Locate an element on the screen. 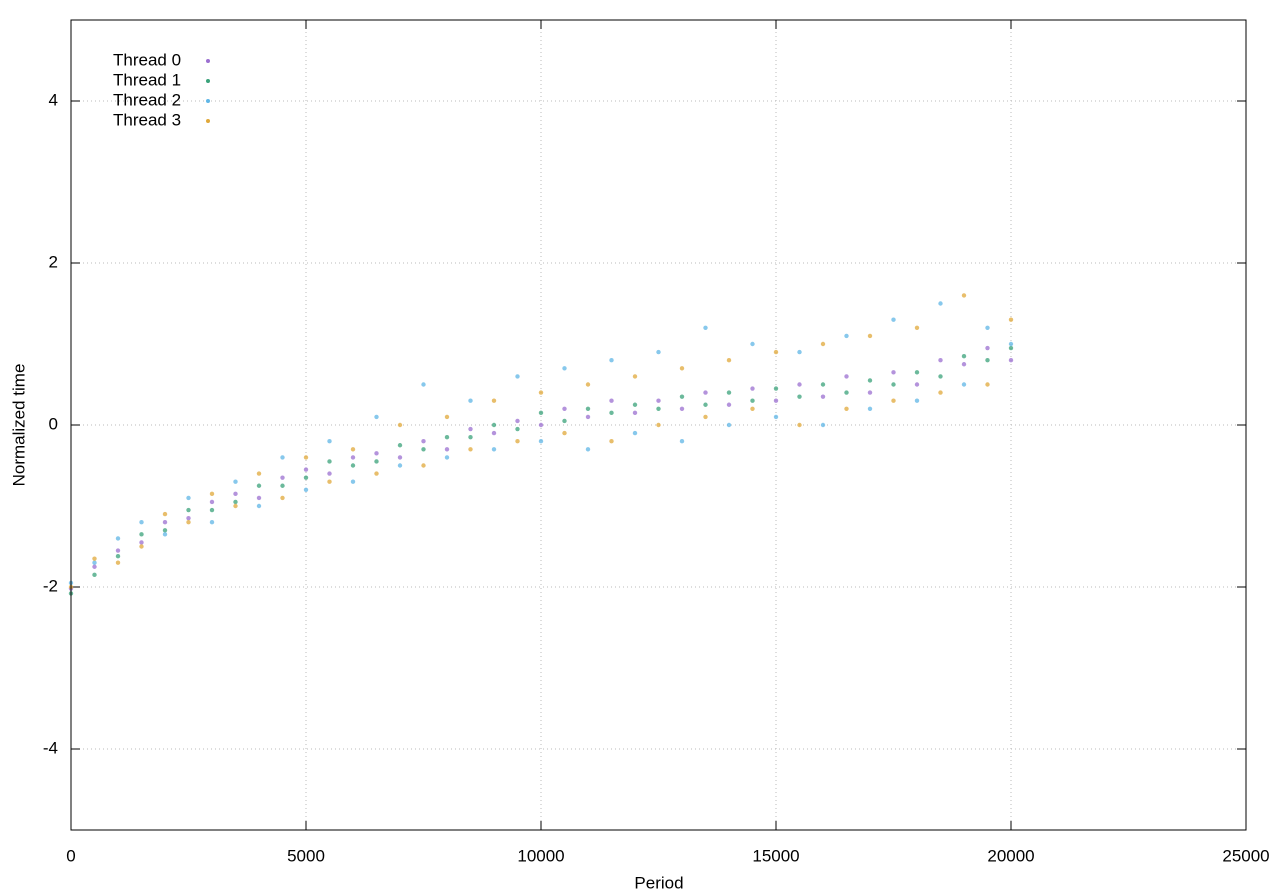 This screenshot has height=896, width=1280. x-tick-label: 5000 is located at coordinates (306, 855).